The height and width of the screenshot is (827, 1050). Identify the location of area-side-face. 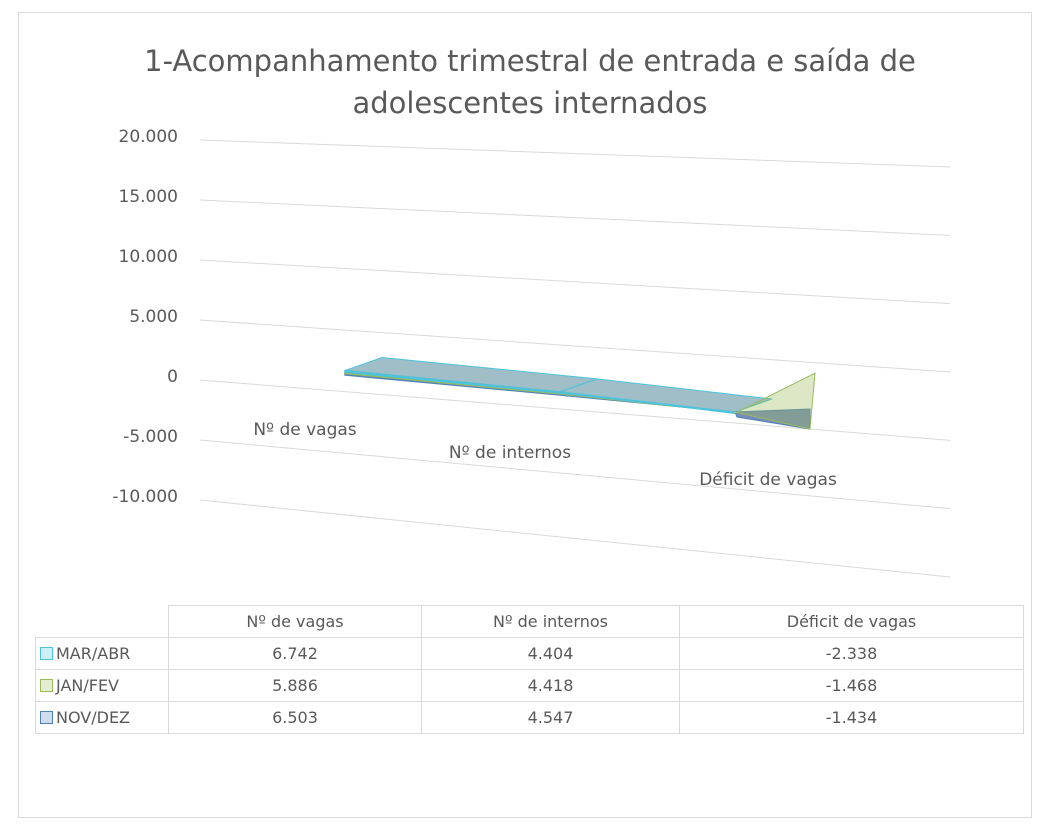
(775, 401).